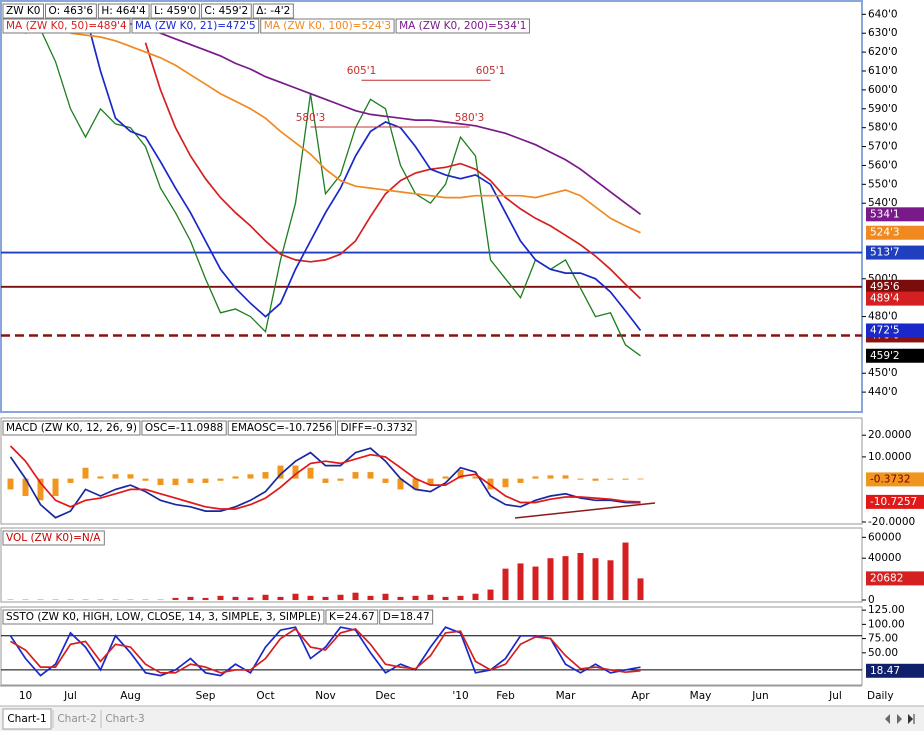  What do you see at coordinates (76, 719) in the screenshot?
I see `tab-label: Chart-2` at bounding box center [76, 719].